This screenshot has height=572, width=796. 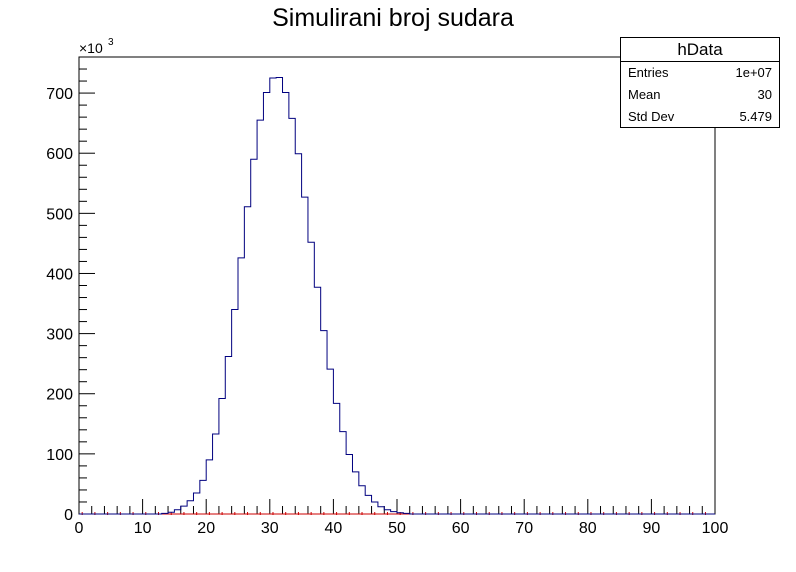 I want to click on x-tick-label: 50, so click(x=397, y=528).